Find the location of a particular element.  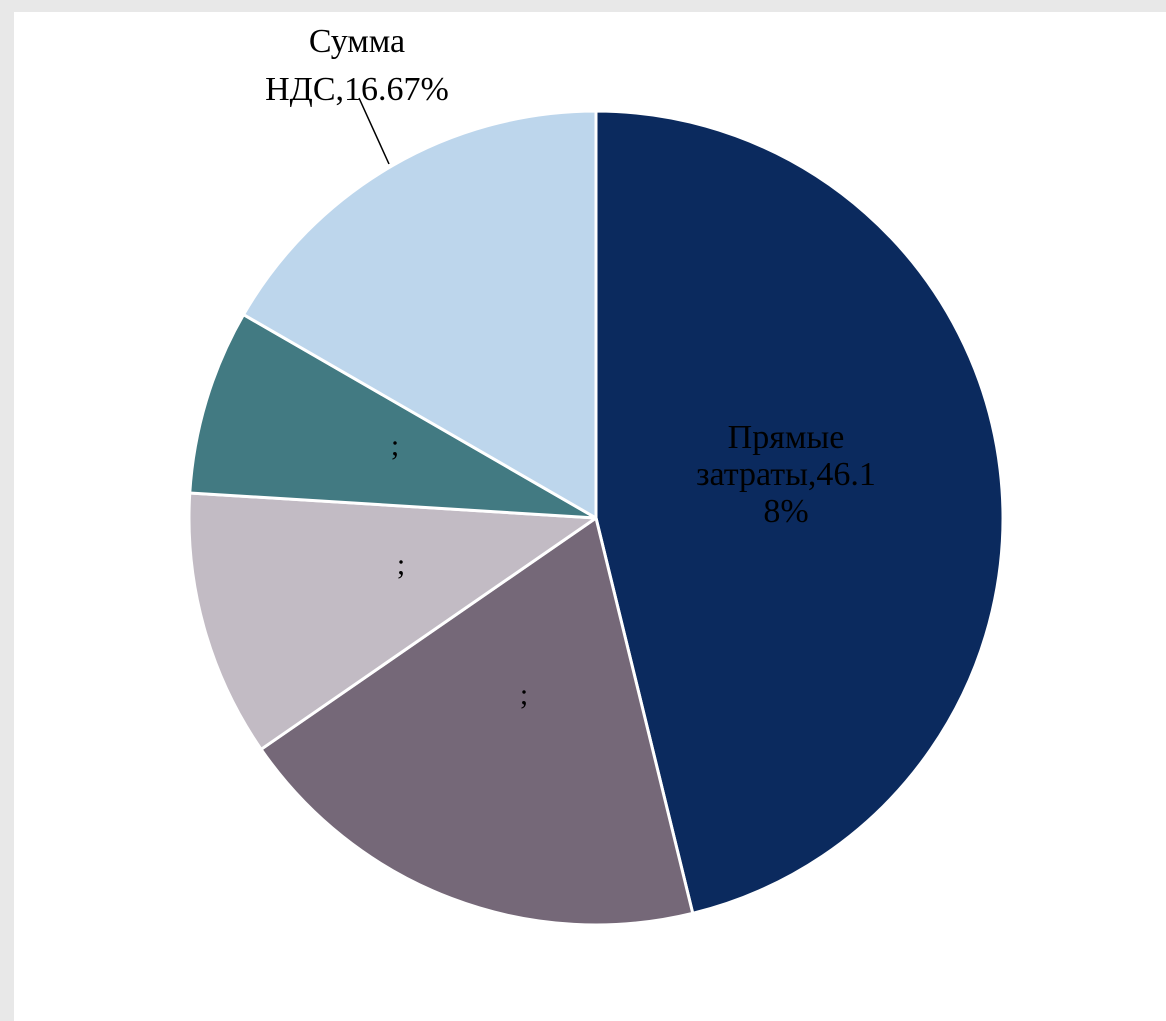

slice-label-4: ; is located at coordinates (395, 445).